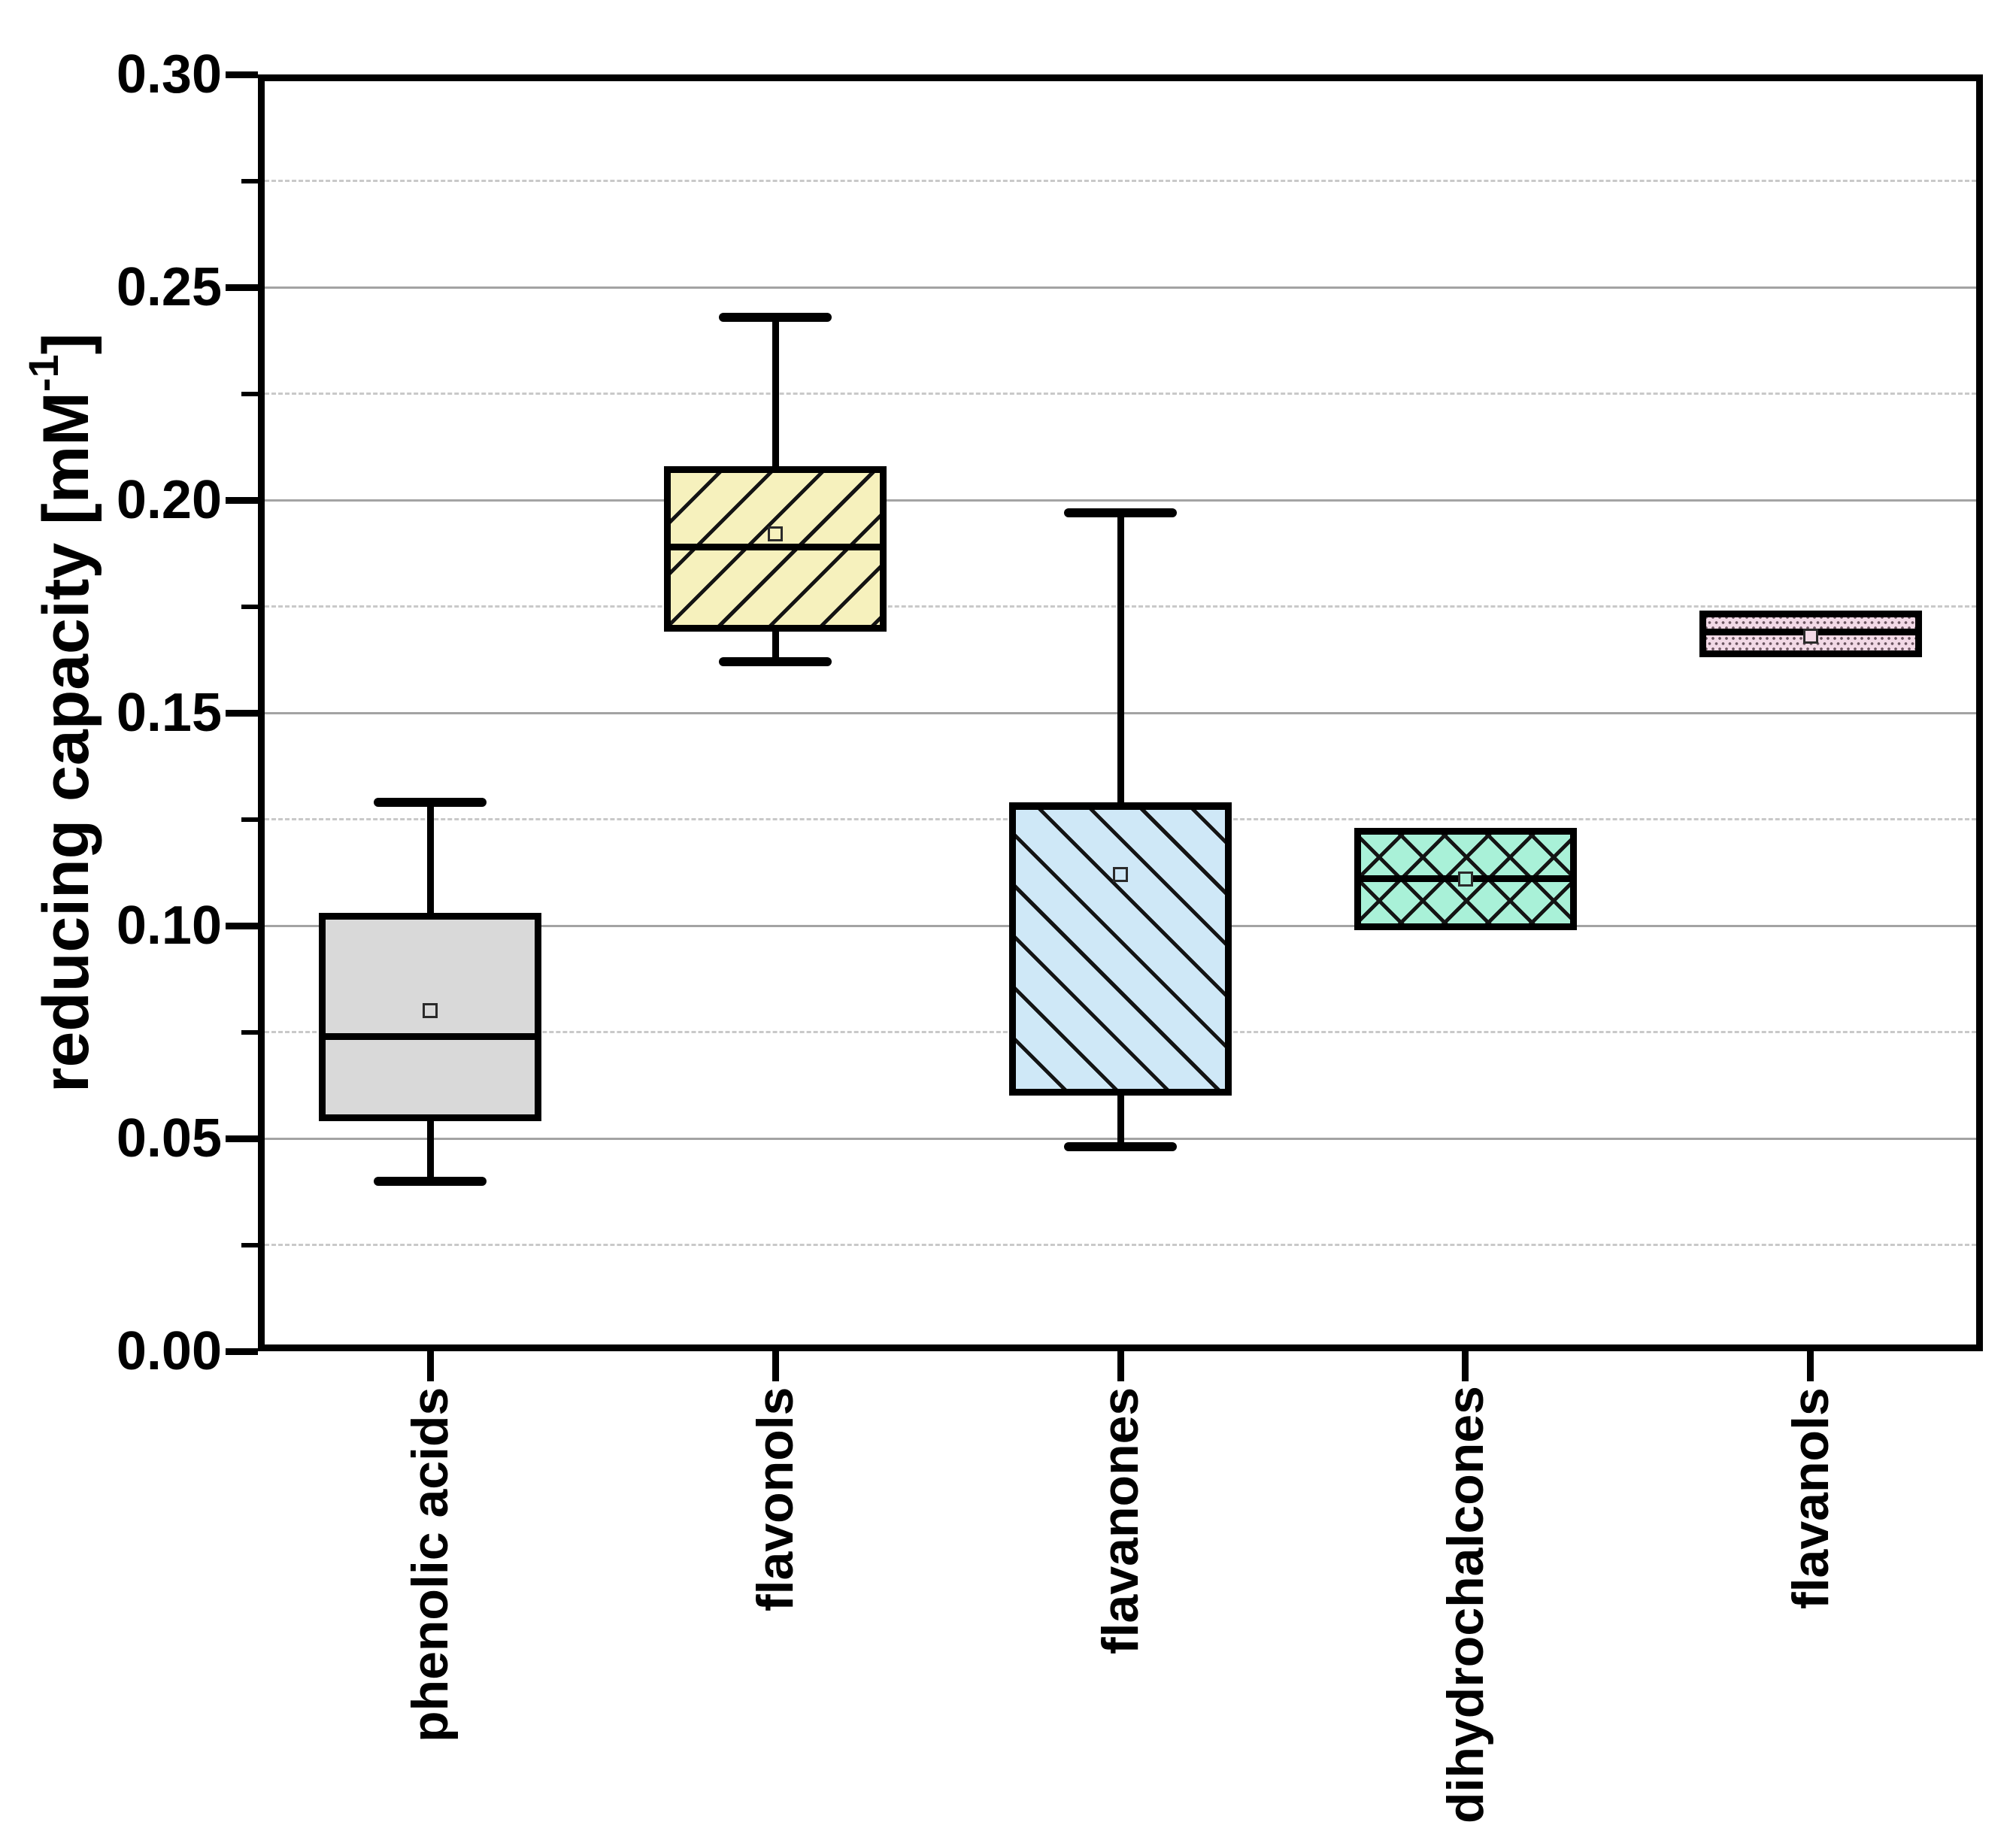 Image resolution: width=2016 pixels, height=1834 pixels. I want to click on y-axis-tick-label: 0.00, so click(169, 1351).